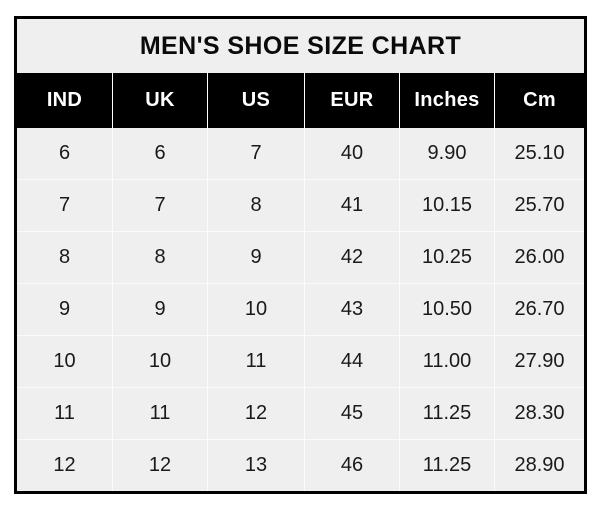 This screenshot has height=521, width=605. I want to click on cell-us: 8, so click(256, 205).